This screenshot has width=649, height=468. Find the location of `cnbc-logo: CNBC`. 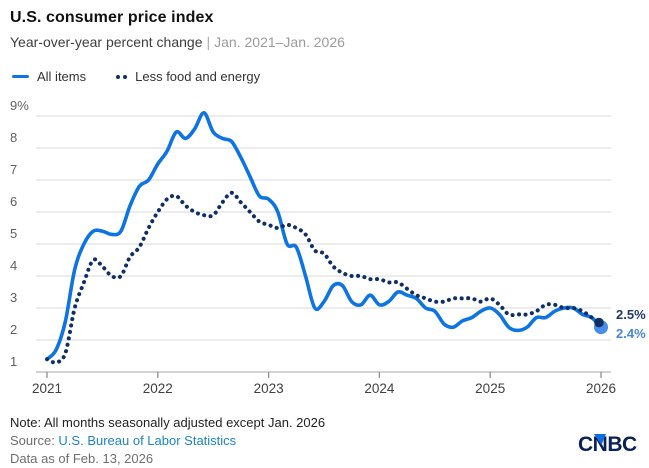

cnbc-logo: CNBC is located at coordinates (610, 445).